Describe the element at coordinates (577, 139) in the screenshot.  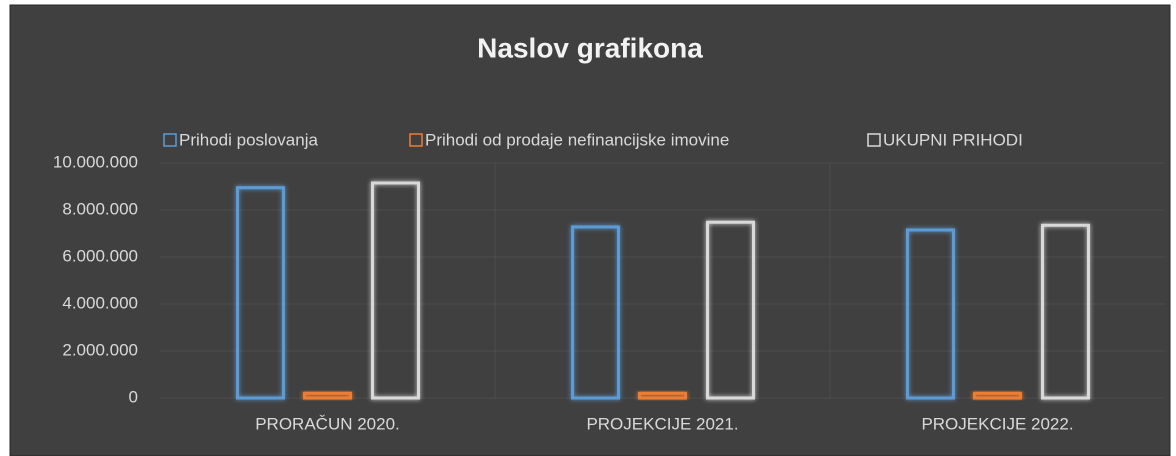
I see `legend-label: Prihodi od prodaje nefinancijske imovine` at that location.